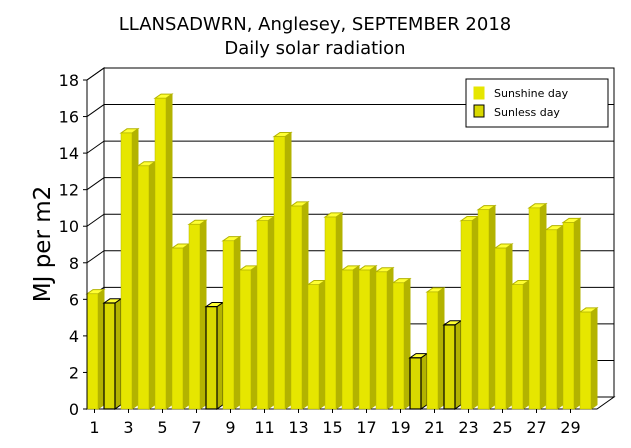 This screenshot has width=631, height=448. What do you see at coordinates (400, 427) in the screenshot?
I see `x-tick-label: 19` at bounding box center [400, 427].